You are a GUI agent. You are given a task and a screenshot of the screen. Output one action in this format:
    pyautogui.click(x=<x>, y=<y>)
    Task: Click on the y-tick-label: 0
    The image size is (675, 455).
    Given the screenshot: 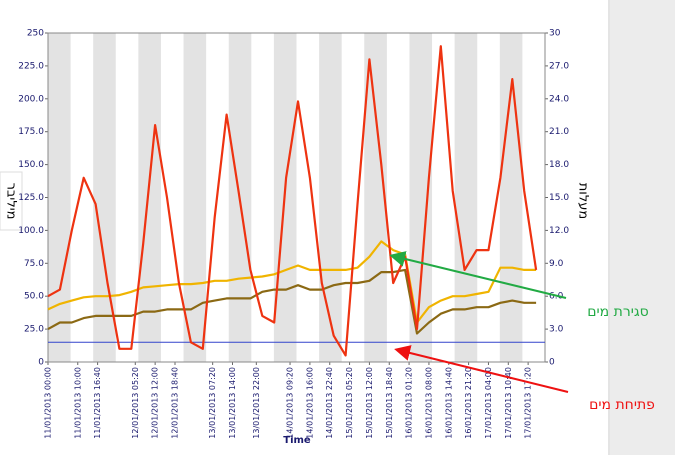 What is the action you would take?
    pyautogui.click(x=41, y=363)
    